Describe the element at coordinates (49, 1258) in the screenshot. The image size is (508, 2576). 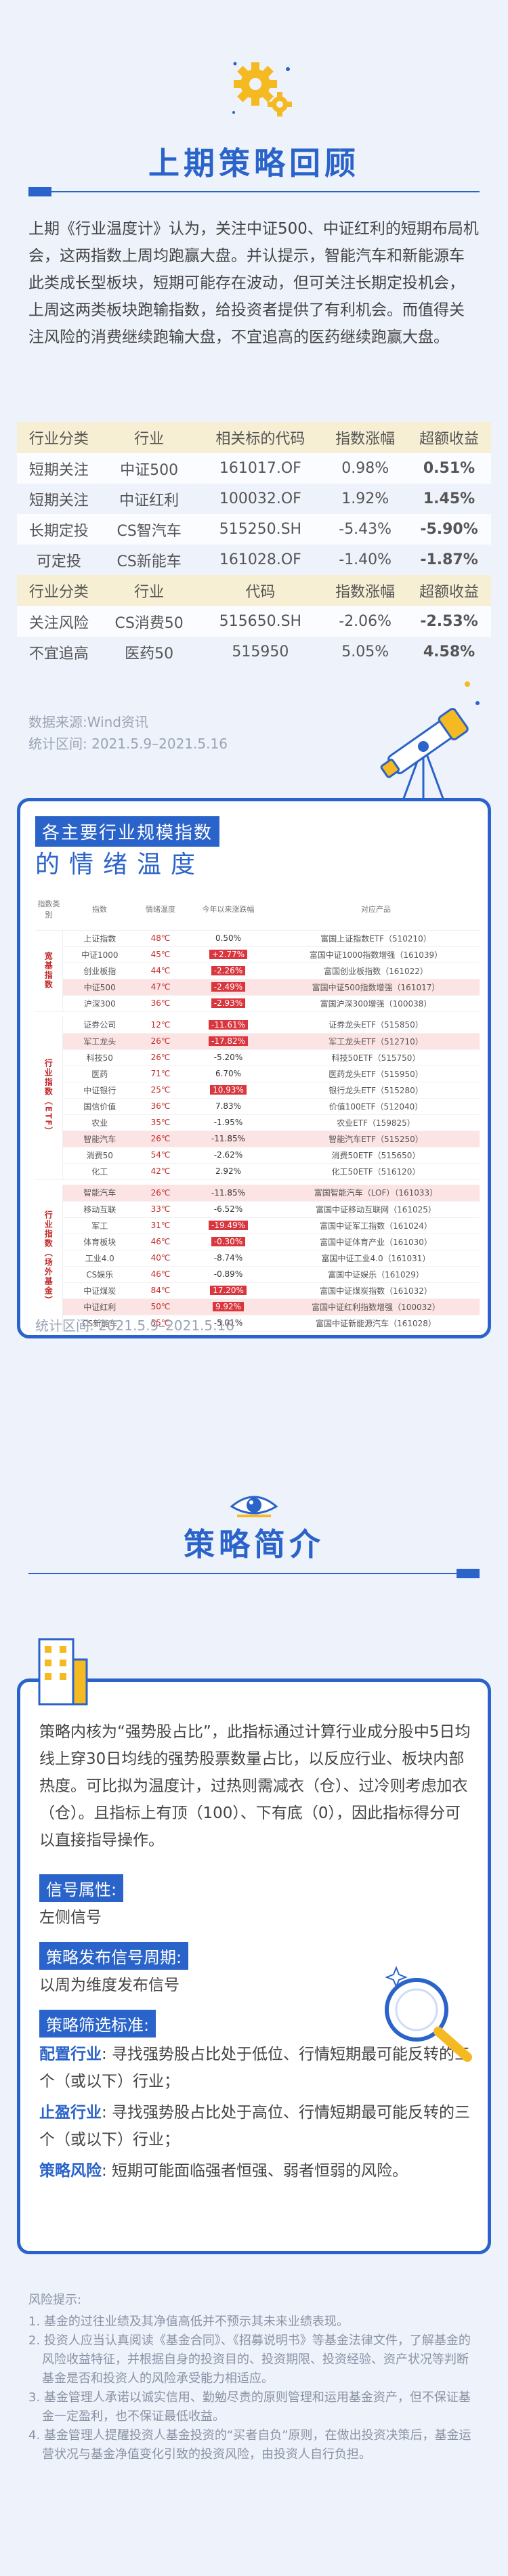
I see `temp-group-label: 行业指数（场外基金）` at that location.